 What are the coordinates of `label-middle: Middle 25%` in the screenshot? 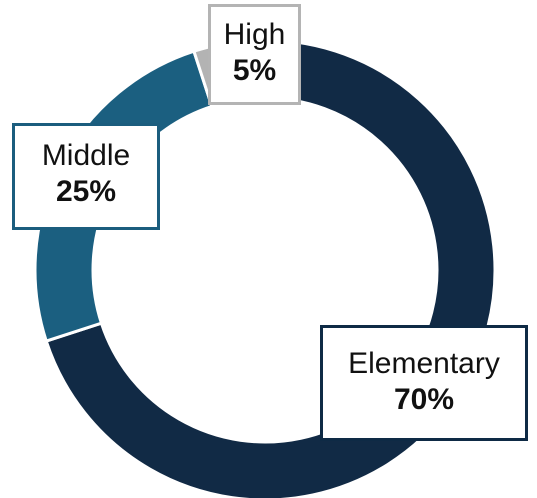 It's located at (86, 176).